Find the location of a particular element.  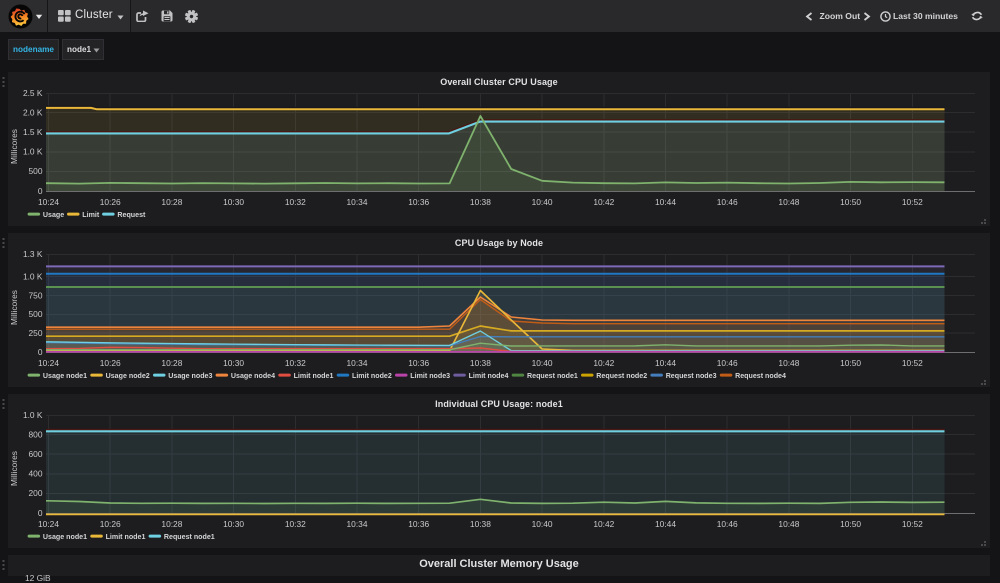

svg-text: Overall Cluster CPU Usage is located at coordinates (499, 82).